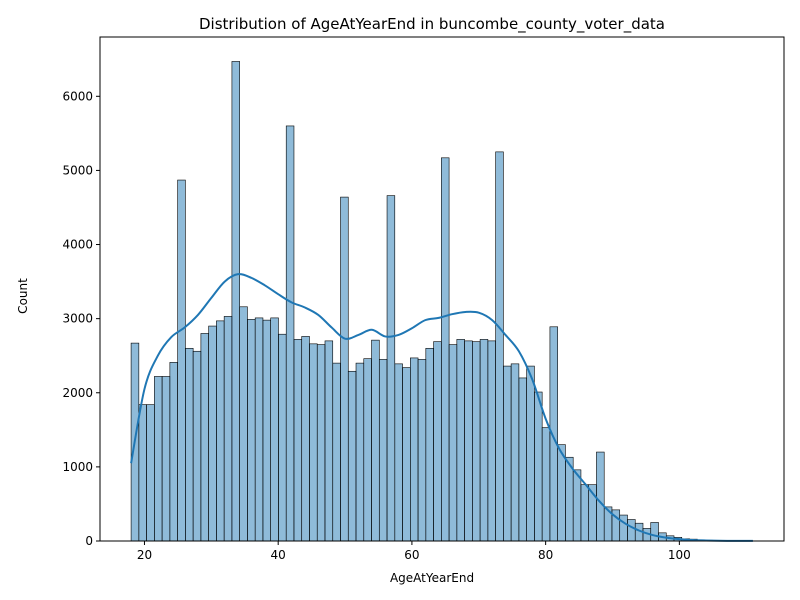 The width and height of the screenshot is (800, 600). I want to click on x-axis-ticks: 20 40 60 80 100, so click(414, 551).